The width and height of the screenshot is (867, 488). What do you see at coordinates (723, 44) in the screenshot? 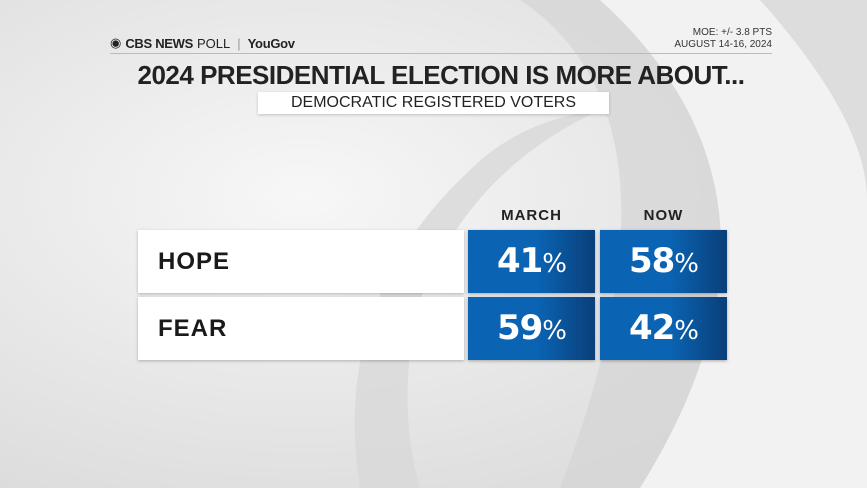
I see `poll-dates: AUGUST 14-16, 2024` at bounding box center [723, 44].